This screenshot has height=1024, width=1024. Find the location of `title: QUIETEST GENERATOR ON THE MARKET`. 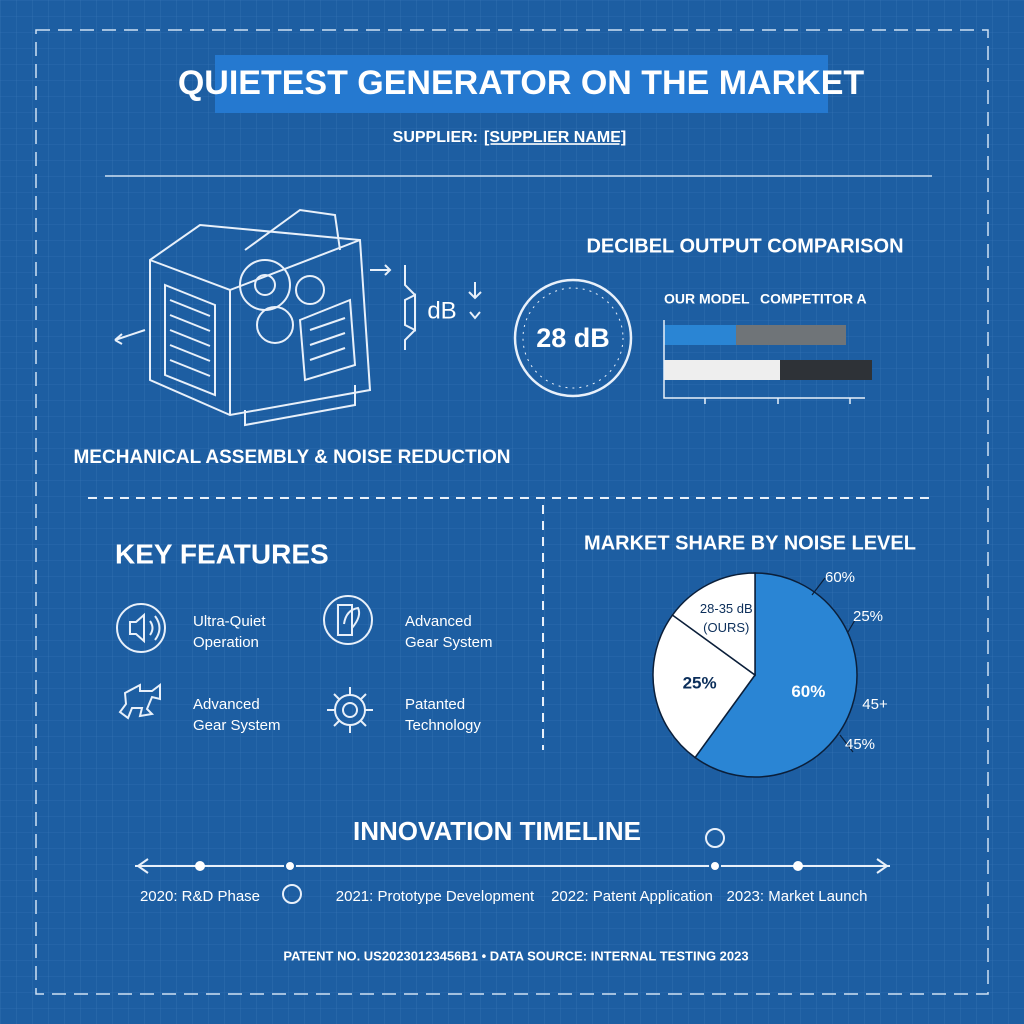

title: QUIETEST GENERATOR ON THE MARKET is located at coordinates (521, 83).